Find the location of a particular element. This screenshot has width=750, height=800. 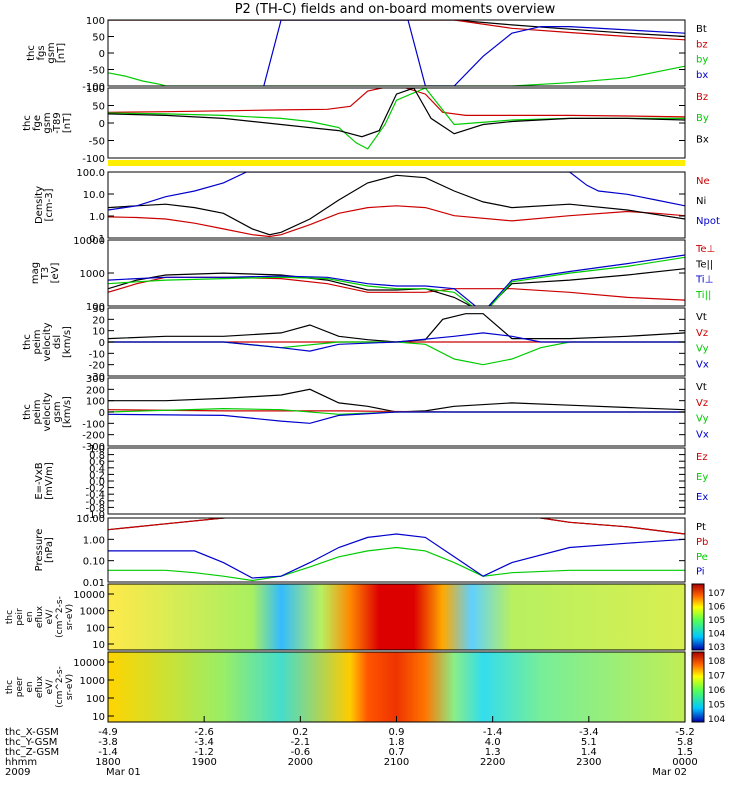

panel-frame-pressure is located at coordinates (396, 550).